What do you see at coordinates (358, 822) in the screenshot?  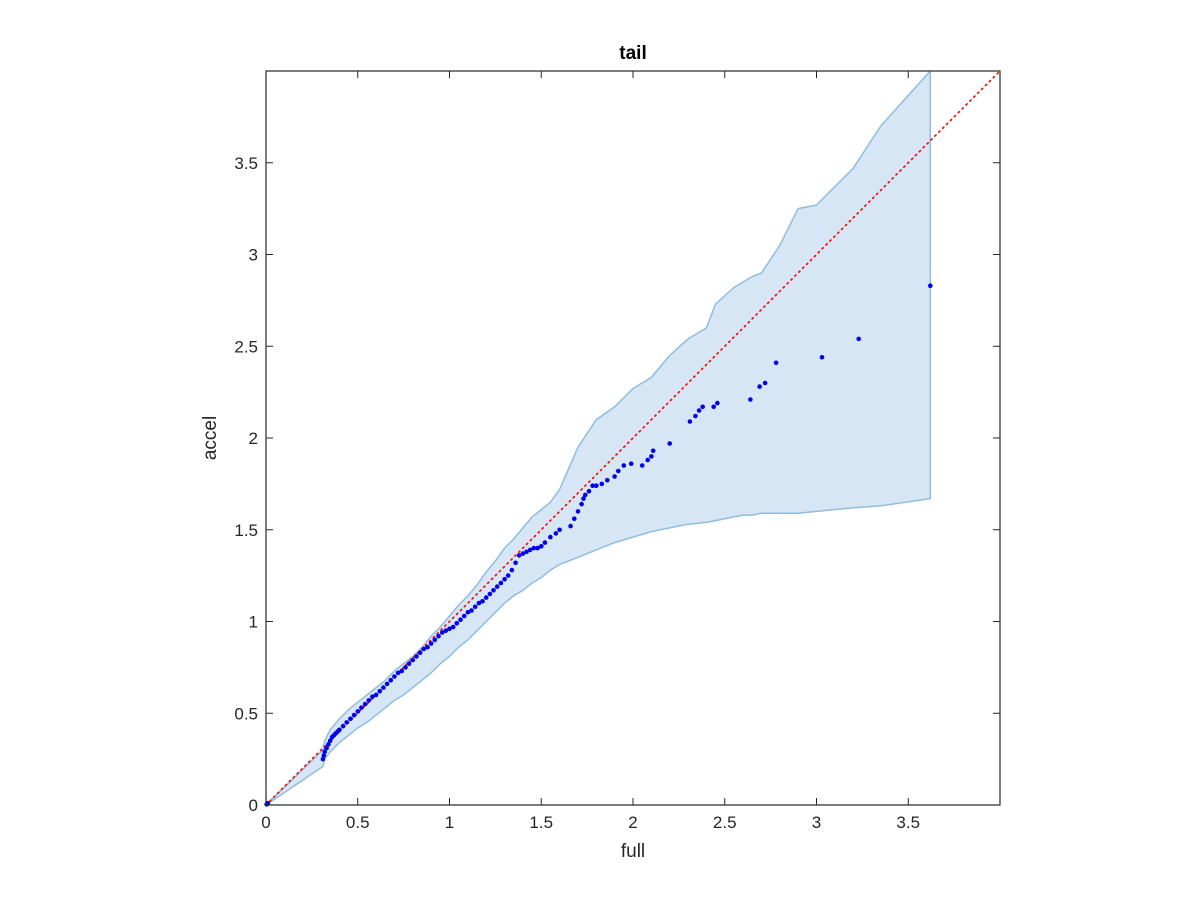 I see `x-tick-label: 0.5` at bounding box center [358, 822].